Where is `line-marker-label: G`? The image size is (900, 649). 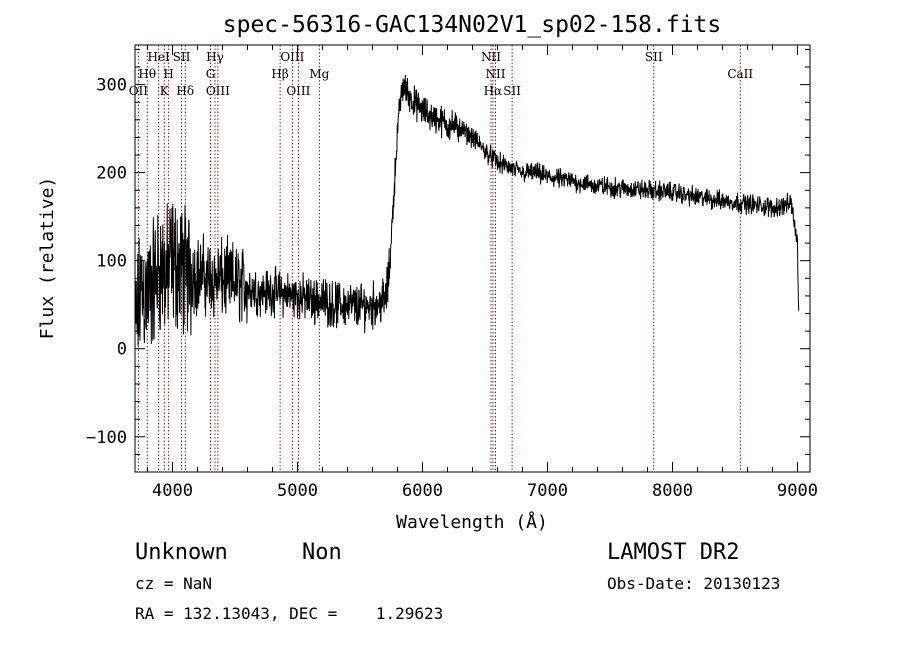 line-marker-label: G is located at coordinates (211, 74).